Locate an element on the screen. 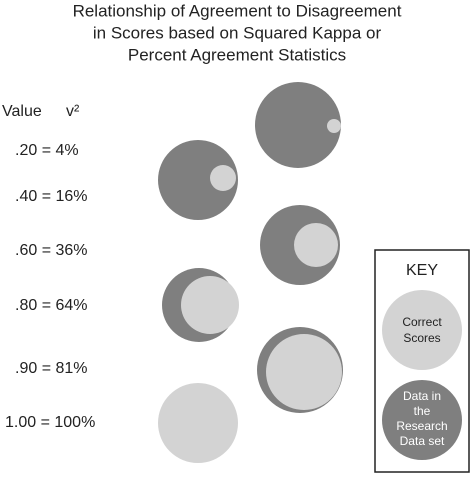 This screenshot has width=474, height=480. column-header: Value is located at coordinates (22, 111).